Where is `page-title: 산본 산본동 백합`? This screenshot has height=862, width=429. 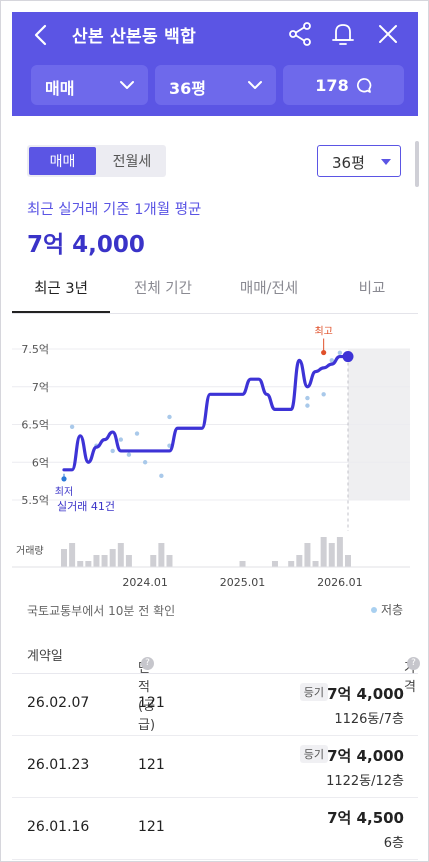 page-title: 산본 산본동 백합 is located at coordinates (134, 37).